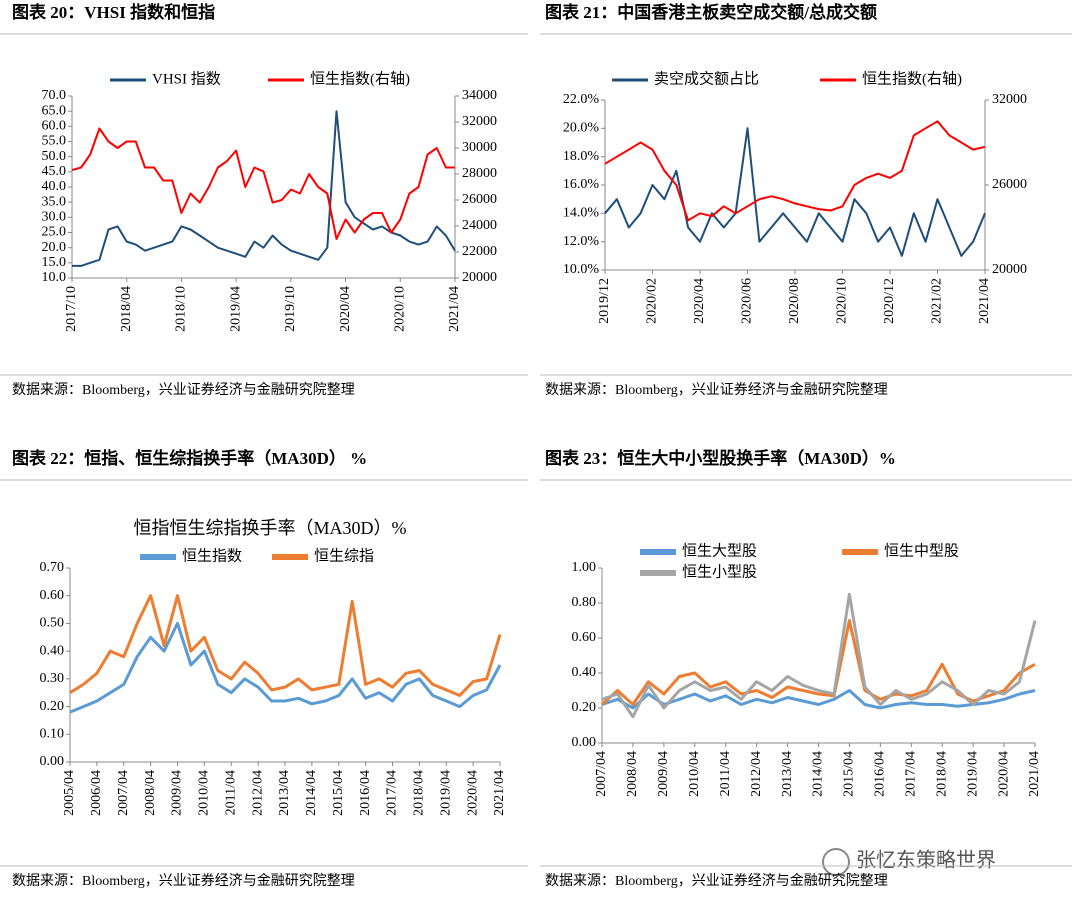 The image size is (1072, 910). Describe the element at coordinates (581, 128) in the screenshot. I see `y-tick-label: 20.0%` at that location.